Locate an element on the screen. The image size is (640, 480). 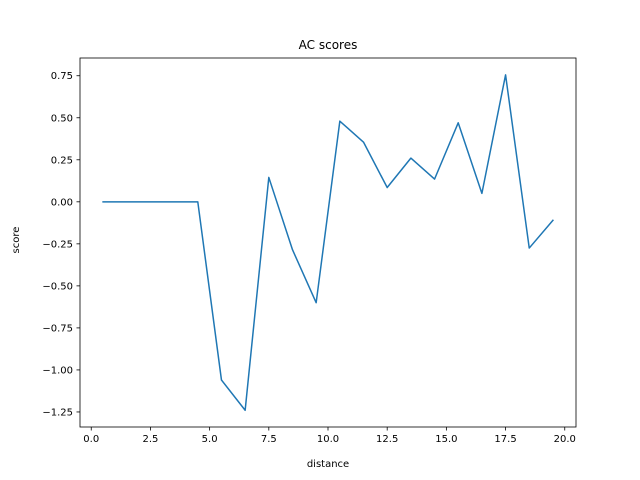
x-tick-label: 5.0 is located at coordinates (210, 439).